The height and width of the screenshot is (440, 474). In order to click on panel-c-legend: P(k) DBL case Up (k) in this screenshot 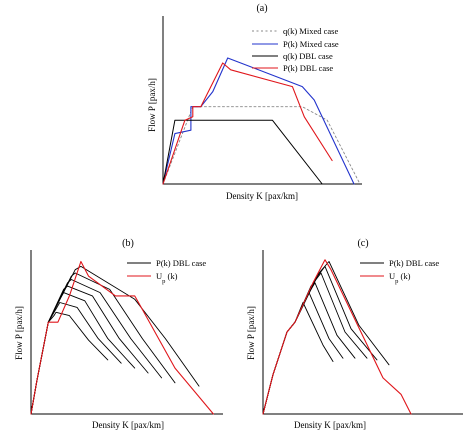, I will do `click(399, 271)`.